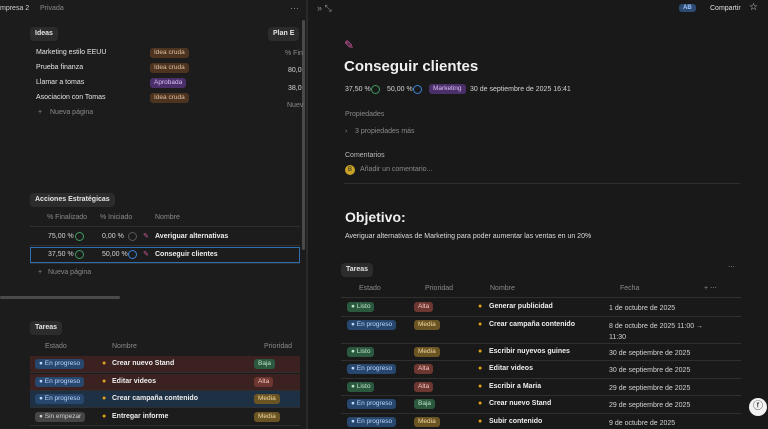 The height and width of the screenshot is (429, 768). Describe the element at coordinates (72, 200) in the screenshot. I see `view-tab: Acciones Estratégicas` at that location.